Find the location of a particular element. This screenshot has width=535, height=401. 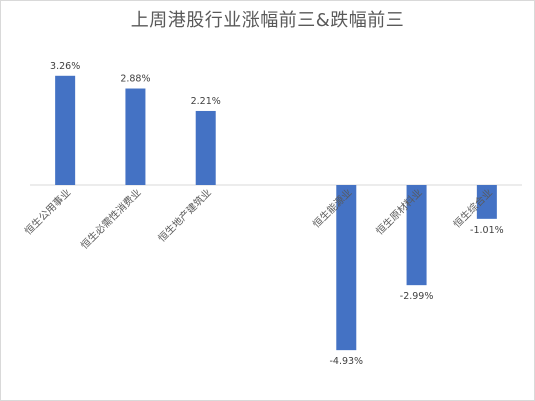

data-label: -2.99% is located at coordinates (417, 296).